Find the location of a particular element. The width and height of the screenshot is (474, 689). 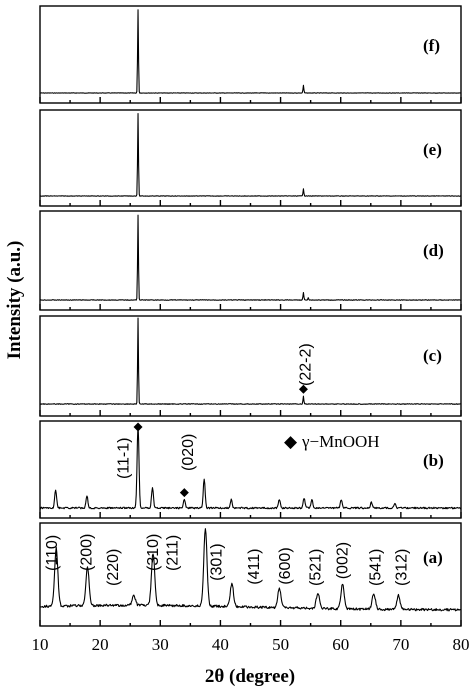

panel-b: (b) (11-1) (020) is located at coordinates (250, 469).